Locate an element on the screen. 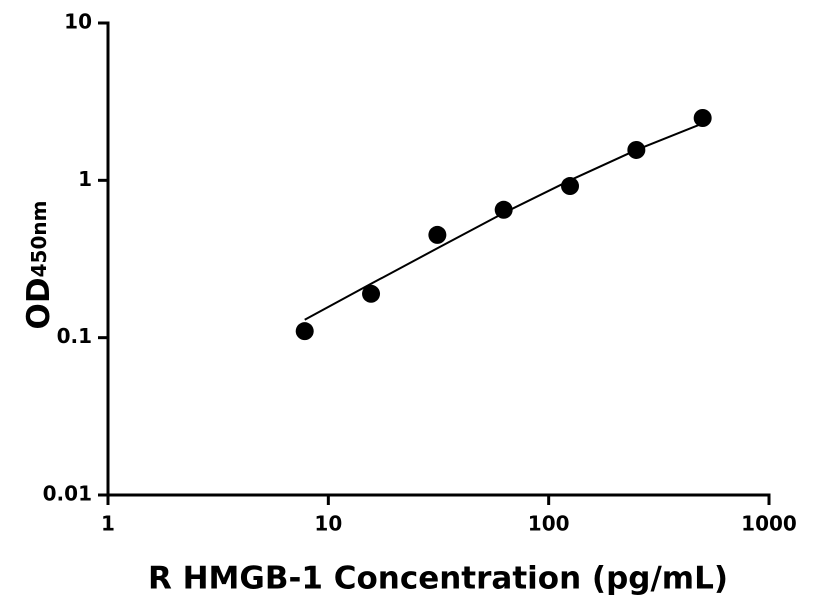 This screenshot has height=612, width=816. y-tick-label: 1 is located at coordinates (85, 179).